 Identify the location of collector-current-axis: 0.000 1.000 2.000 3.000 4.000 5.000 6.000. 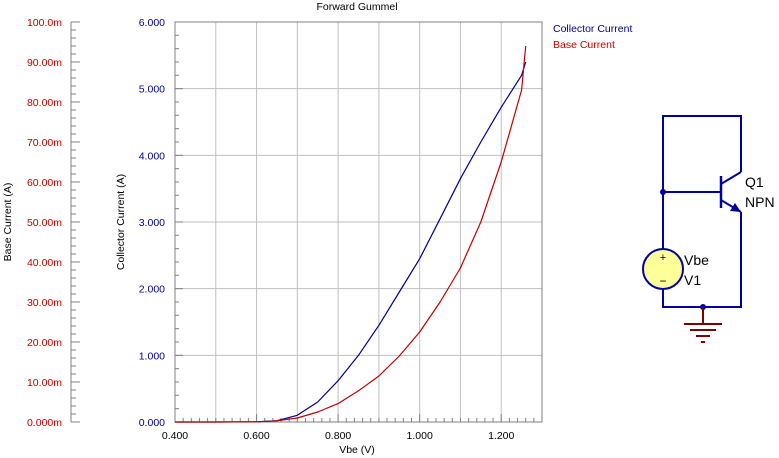
(161, 223).